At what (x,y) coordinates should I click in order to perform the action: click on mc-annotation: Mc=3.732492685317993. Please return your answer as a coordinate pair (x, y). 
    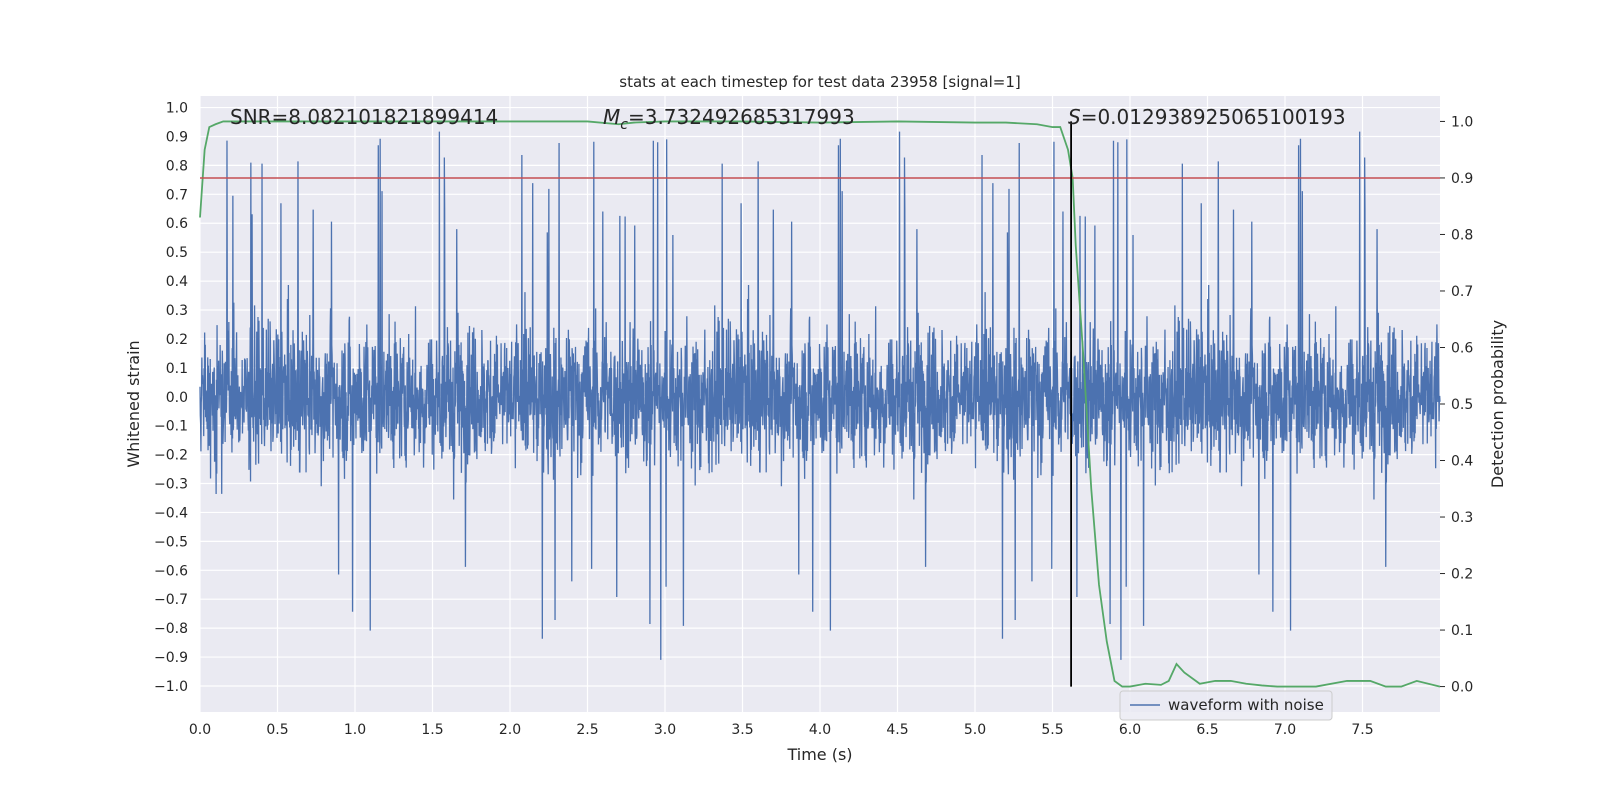
    Looking at the image, I should click on (729, 119).